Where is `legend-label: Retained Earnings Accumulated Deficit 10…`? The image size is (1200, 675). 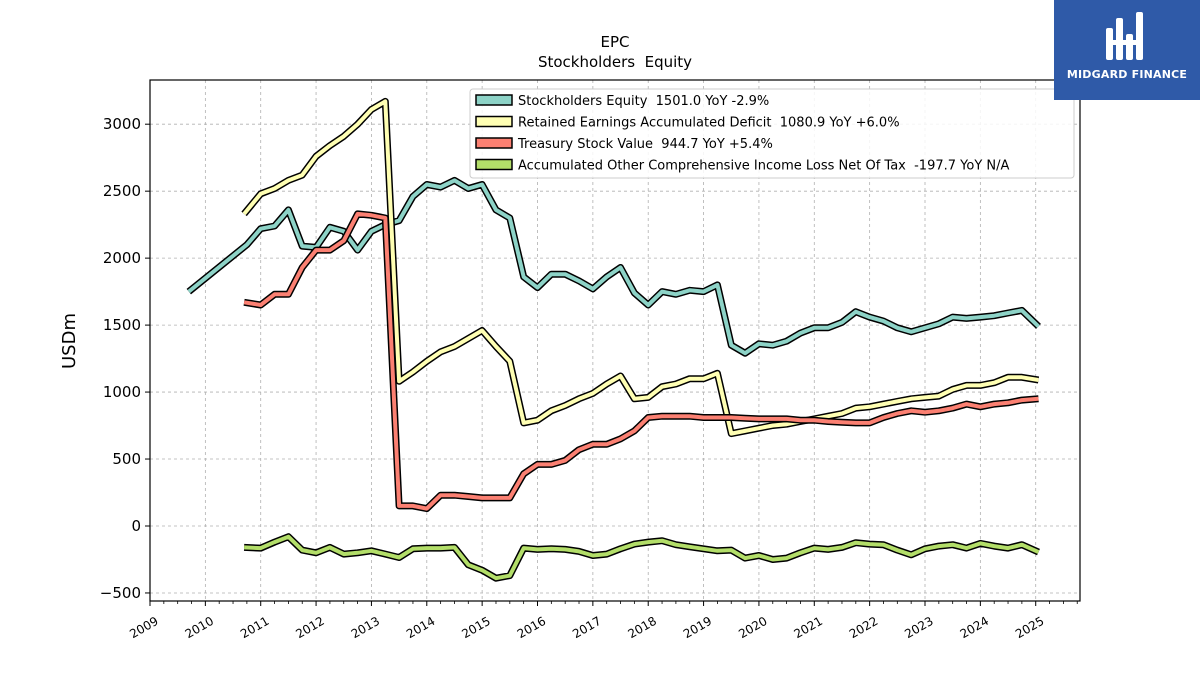
legend-label: Retained Earnings Accumulated Deficit 10… is located at coordinates (709, 123).